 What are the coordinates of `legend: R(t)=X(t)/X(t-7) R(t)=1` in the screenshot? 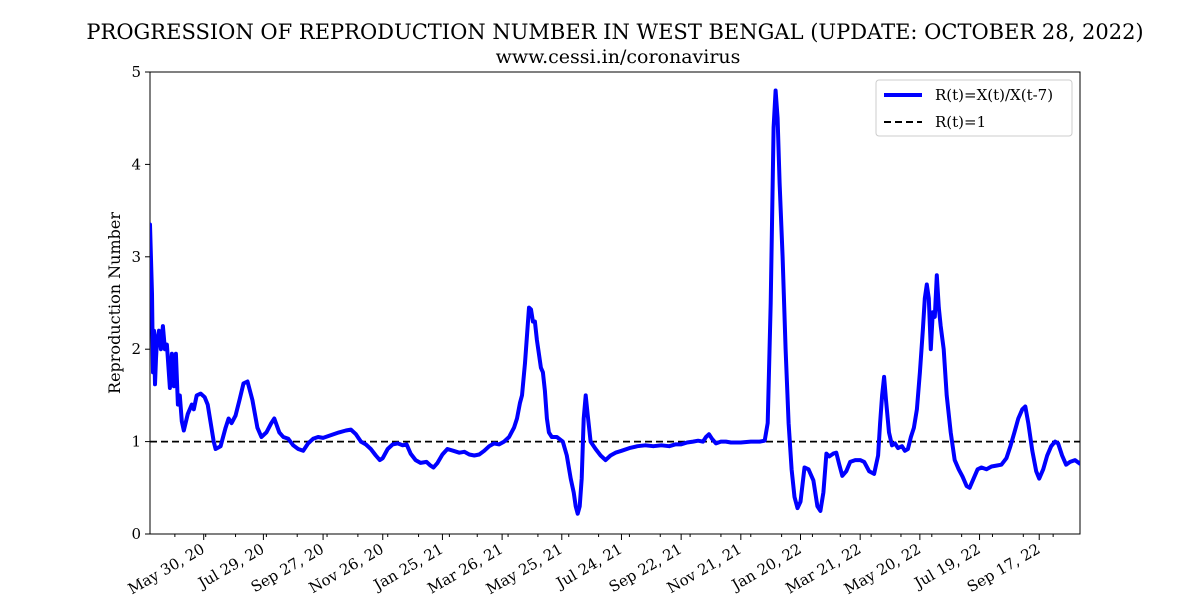 It's located at (974, 108).